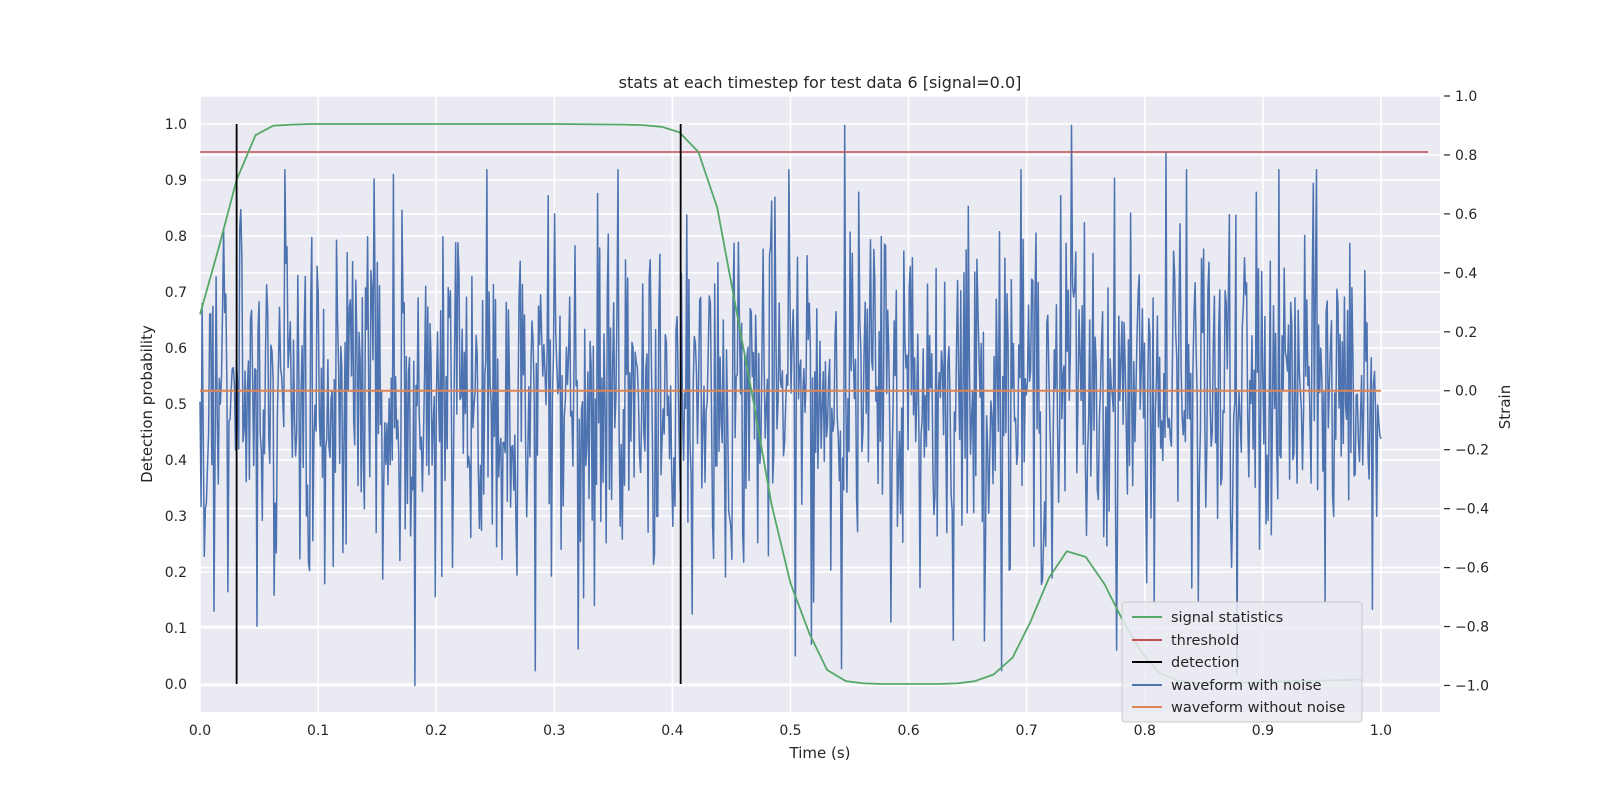  Describe the element at coordinates (176, 125) in the screenshot. I see `y-left-tick-label: 1.0` at that location.